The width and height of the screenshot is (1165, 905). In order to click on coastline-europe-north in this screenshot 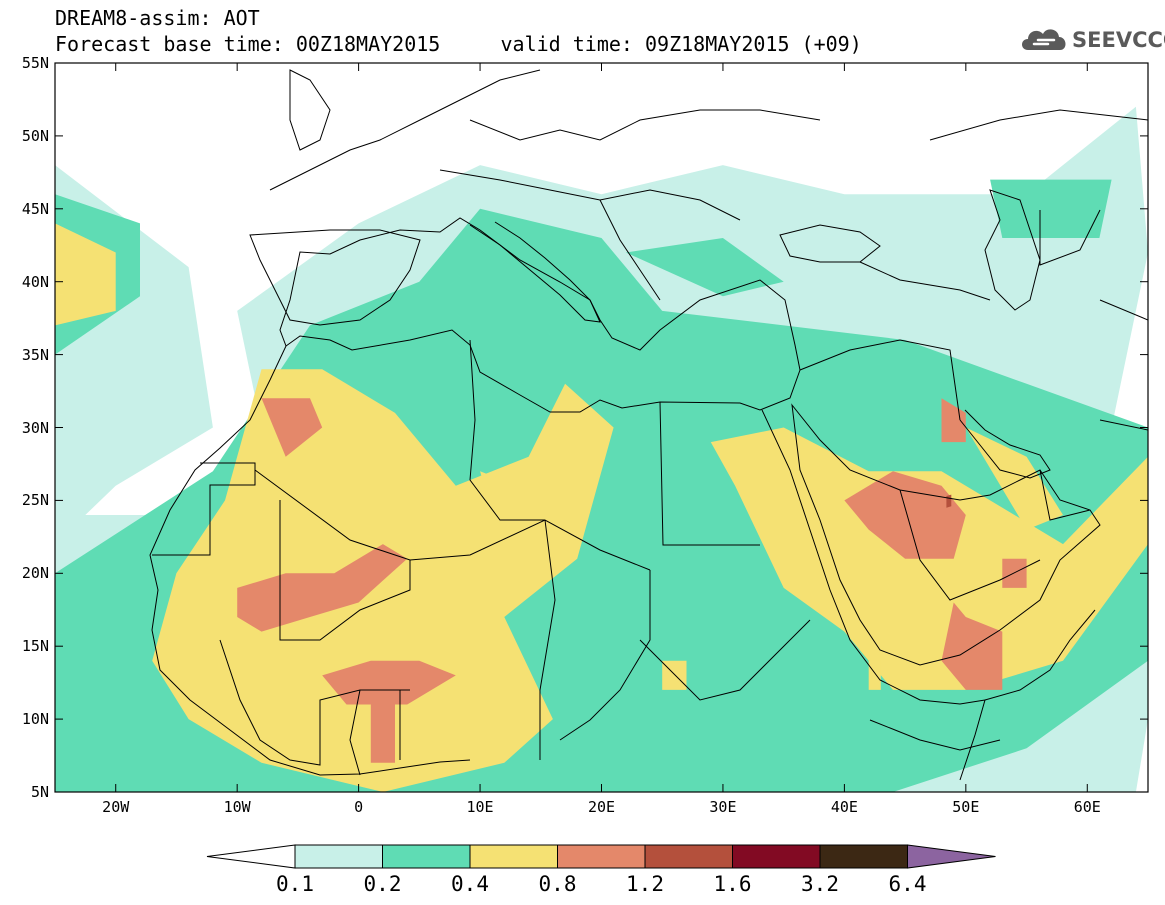, I will do `click(405, 130)`.